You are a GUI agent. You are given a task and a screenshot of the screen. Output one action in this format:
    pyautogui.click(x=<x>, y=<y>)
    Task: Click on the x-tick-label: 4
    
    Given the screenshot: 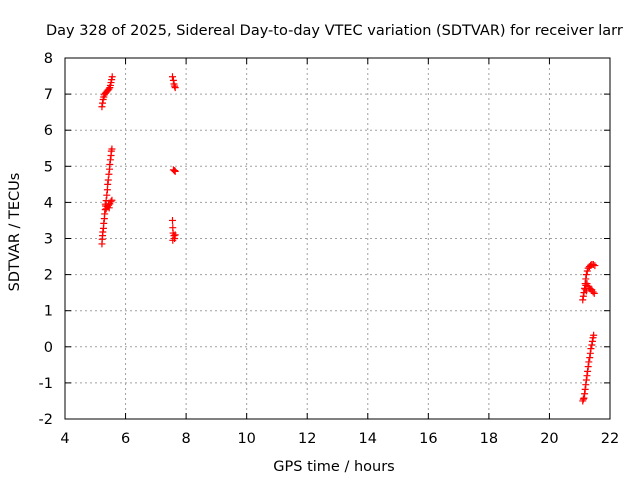 What is the action you would take?
    pyautogui.click(x=64, y=439)
    